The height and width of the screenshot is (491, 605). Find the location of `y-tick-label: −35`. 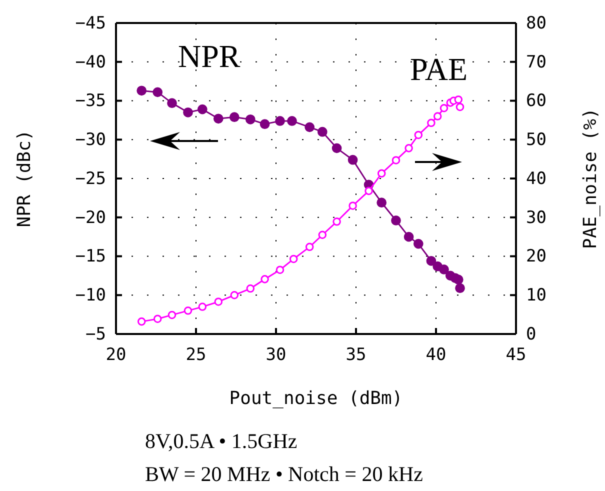

y-tick-label: −35 is located at coordinates (90, 101).